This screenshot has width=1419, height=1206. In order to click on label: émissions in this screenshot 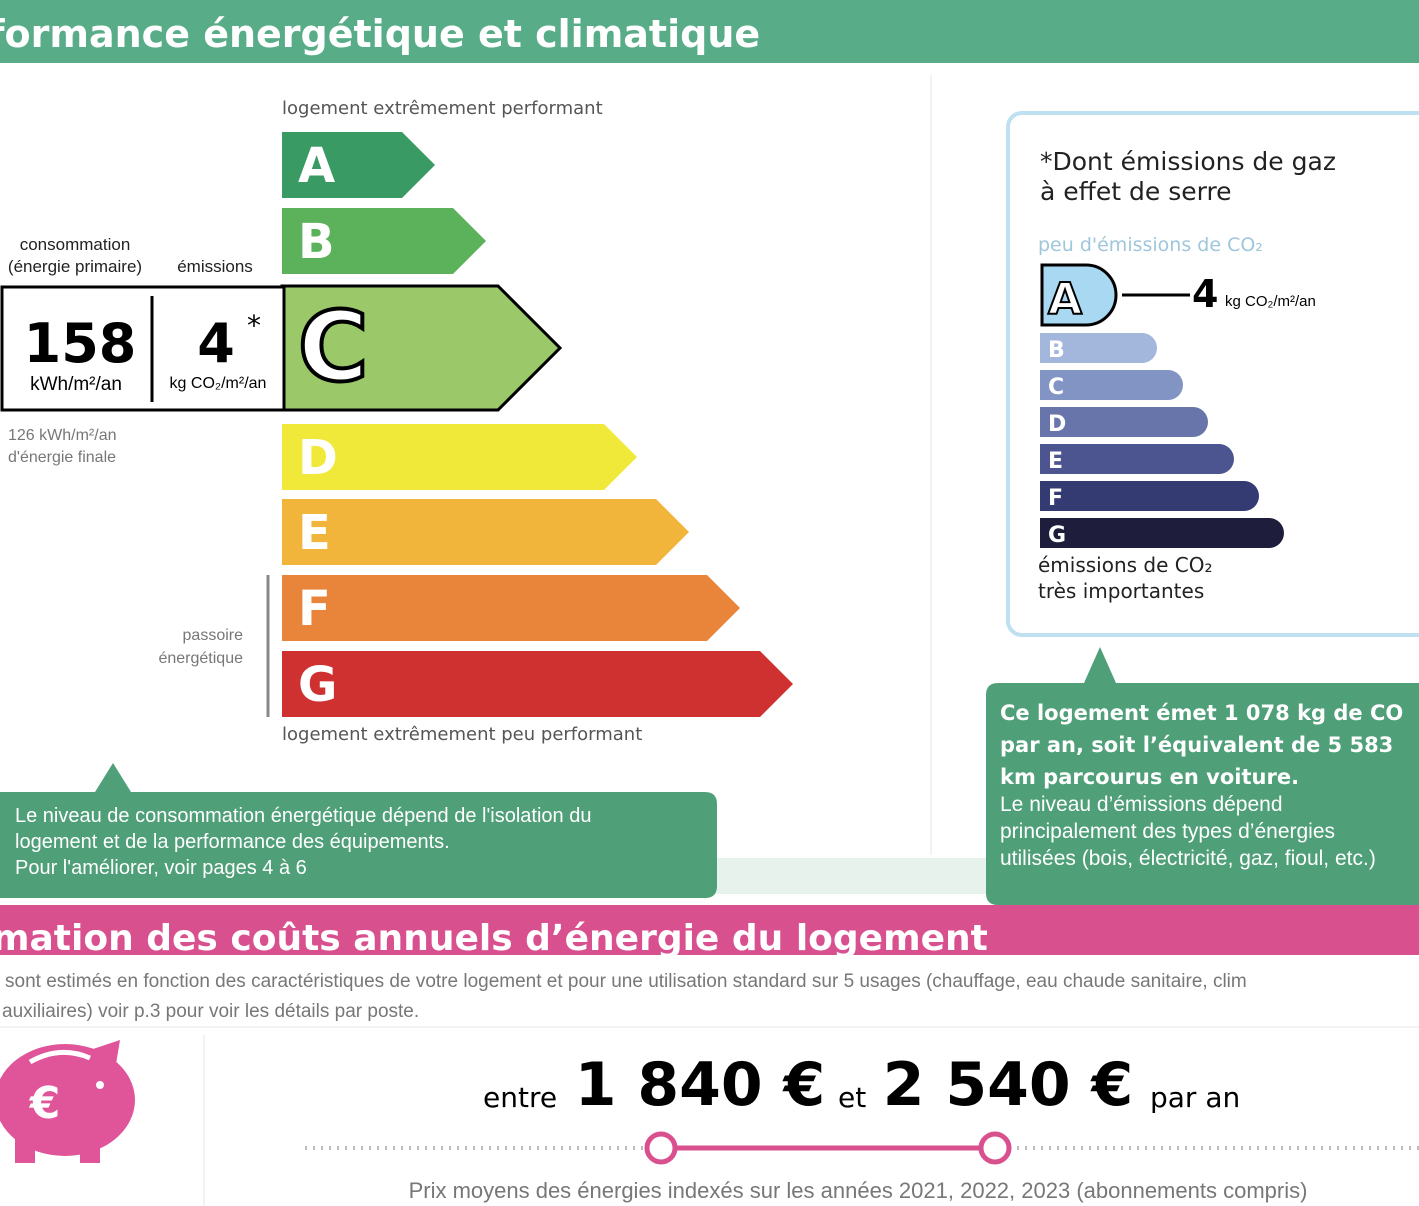, I will do `click(215, 266)`.